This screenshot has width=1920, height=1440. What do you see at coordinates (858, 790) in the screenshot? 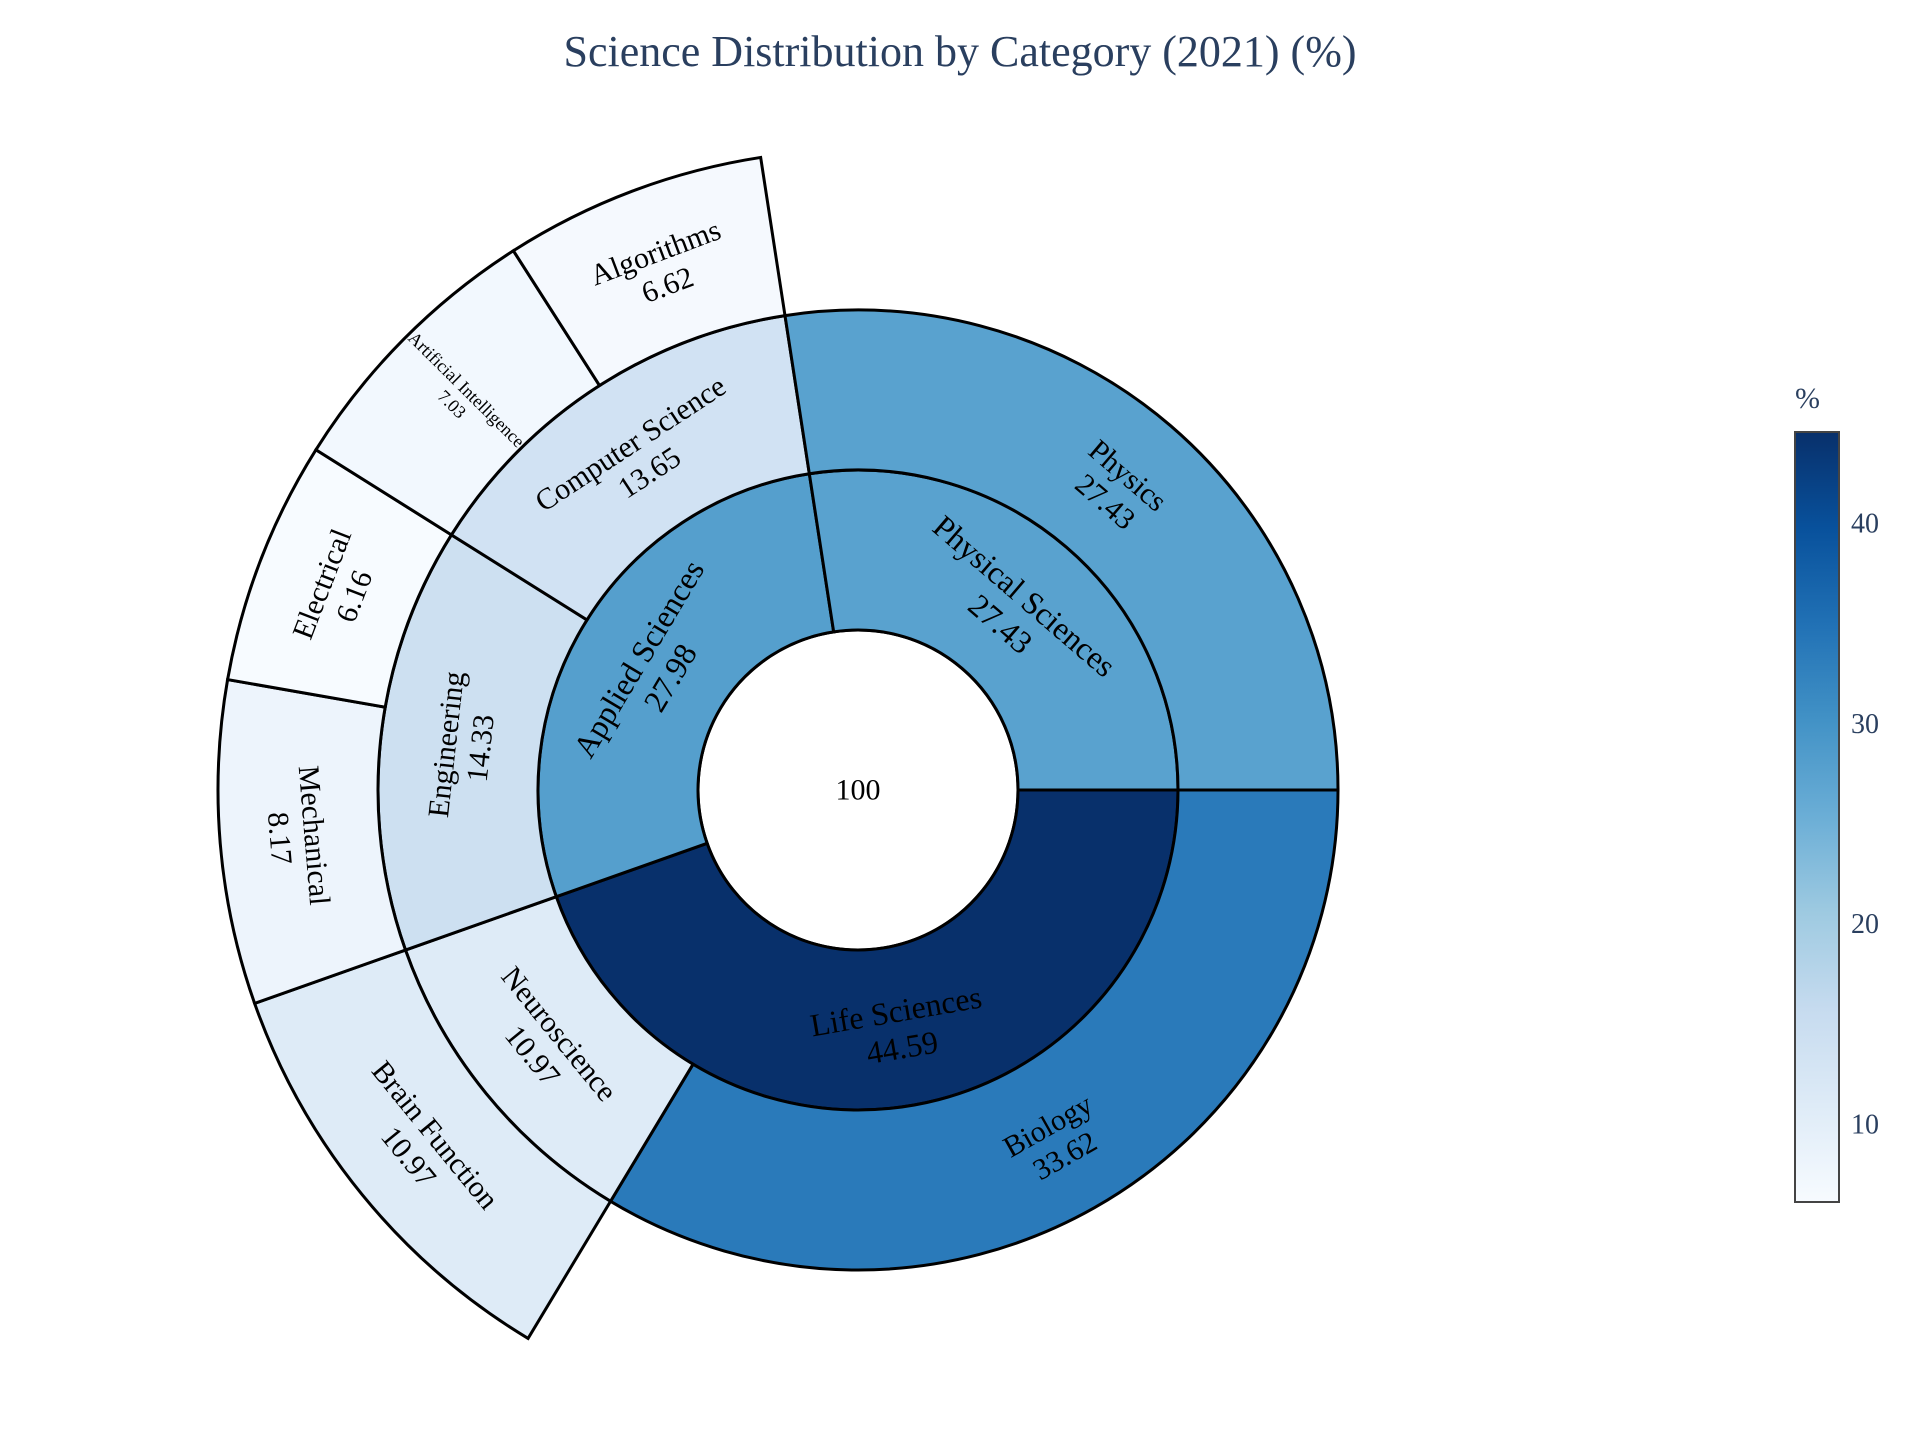
I see `sunburst-root-label: 100` at bounding box center [858, 790].